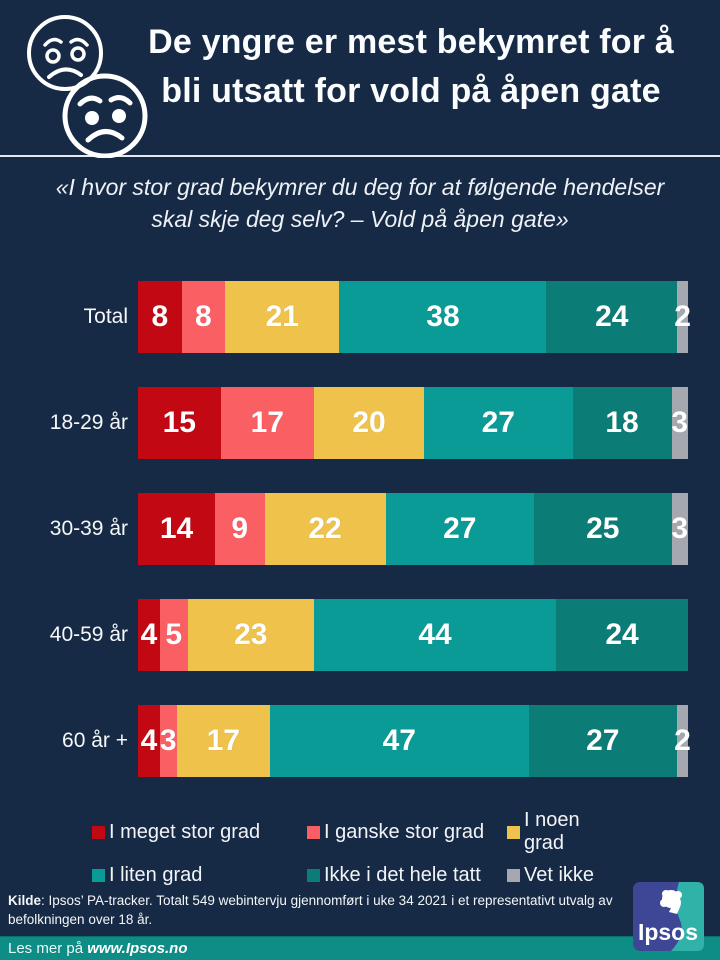 This screenshot has height=960, width=720. I want to click on legend-item: Ikke i det hele tatt, so click(407, 875).